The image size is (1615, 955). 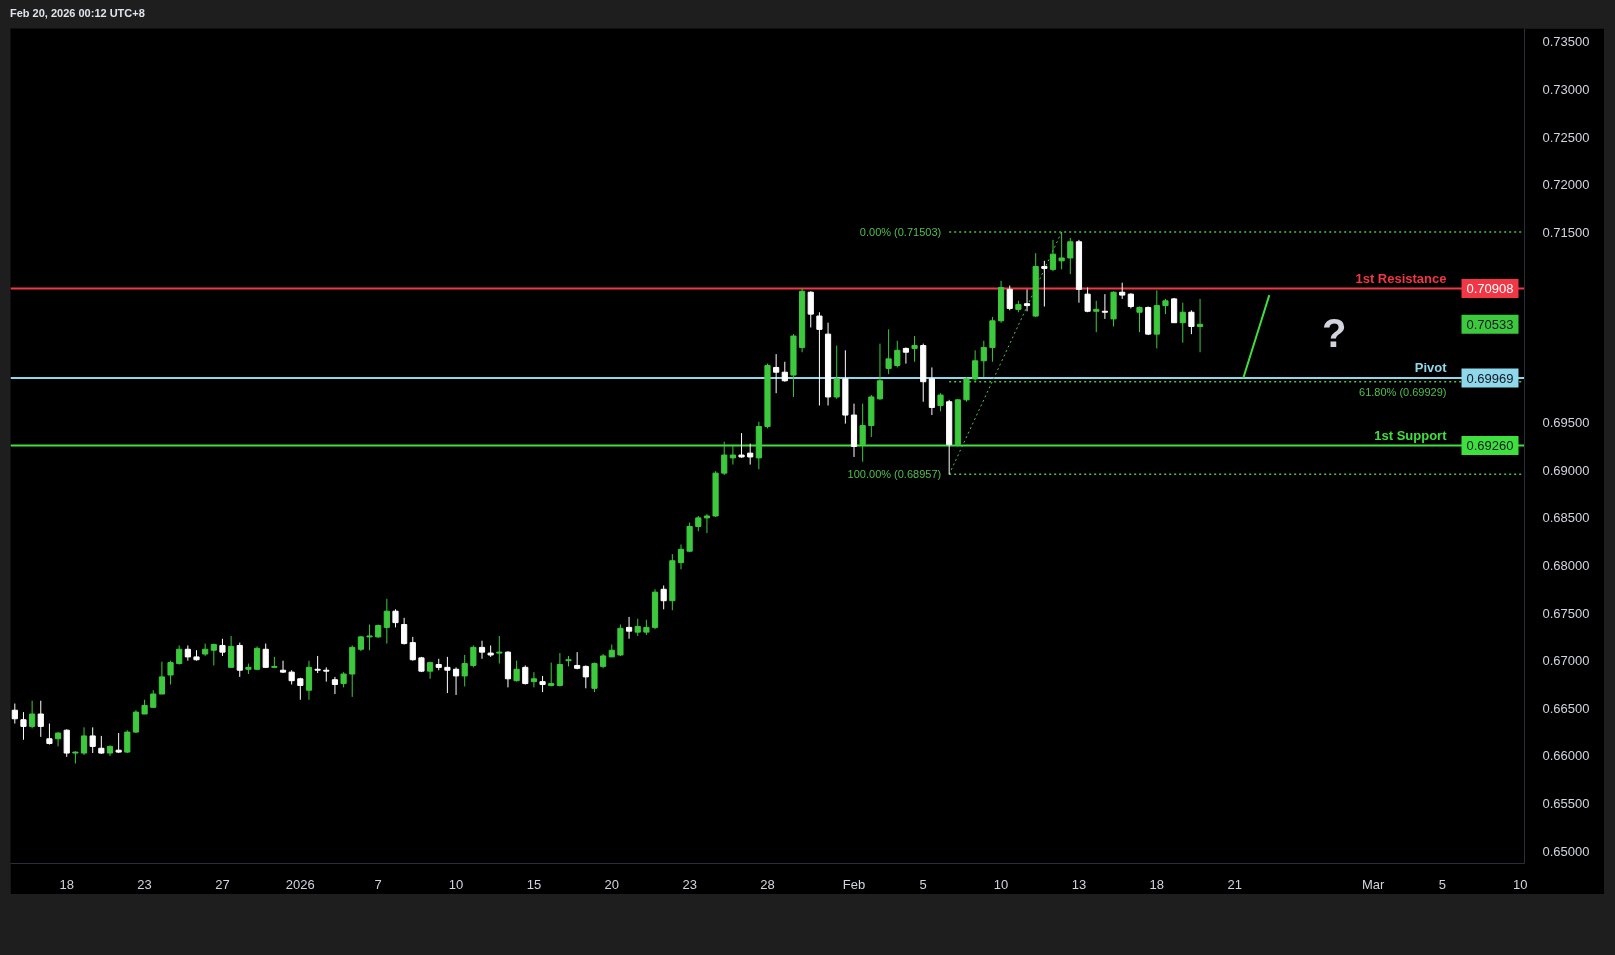 I want to click on x-tick-label: 7, so click(x=378, y=884).